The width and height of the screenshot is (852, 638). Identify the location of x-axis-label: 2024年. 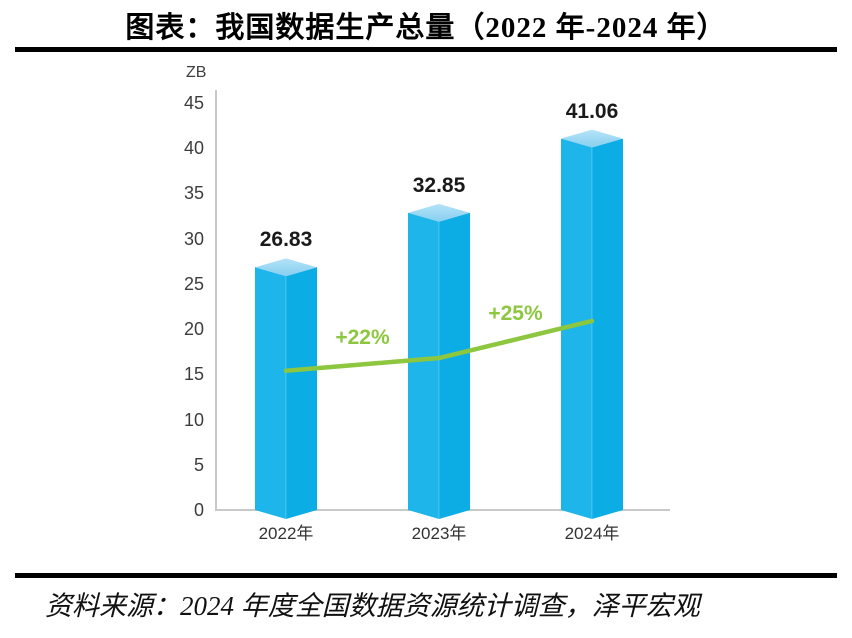
(592, 533).